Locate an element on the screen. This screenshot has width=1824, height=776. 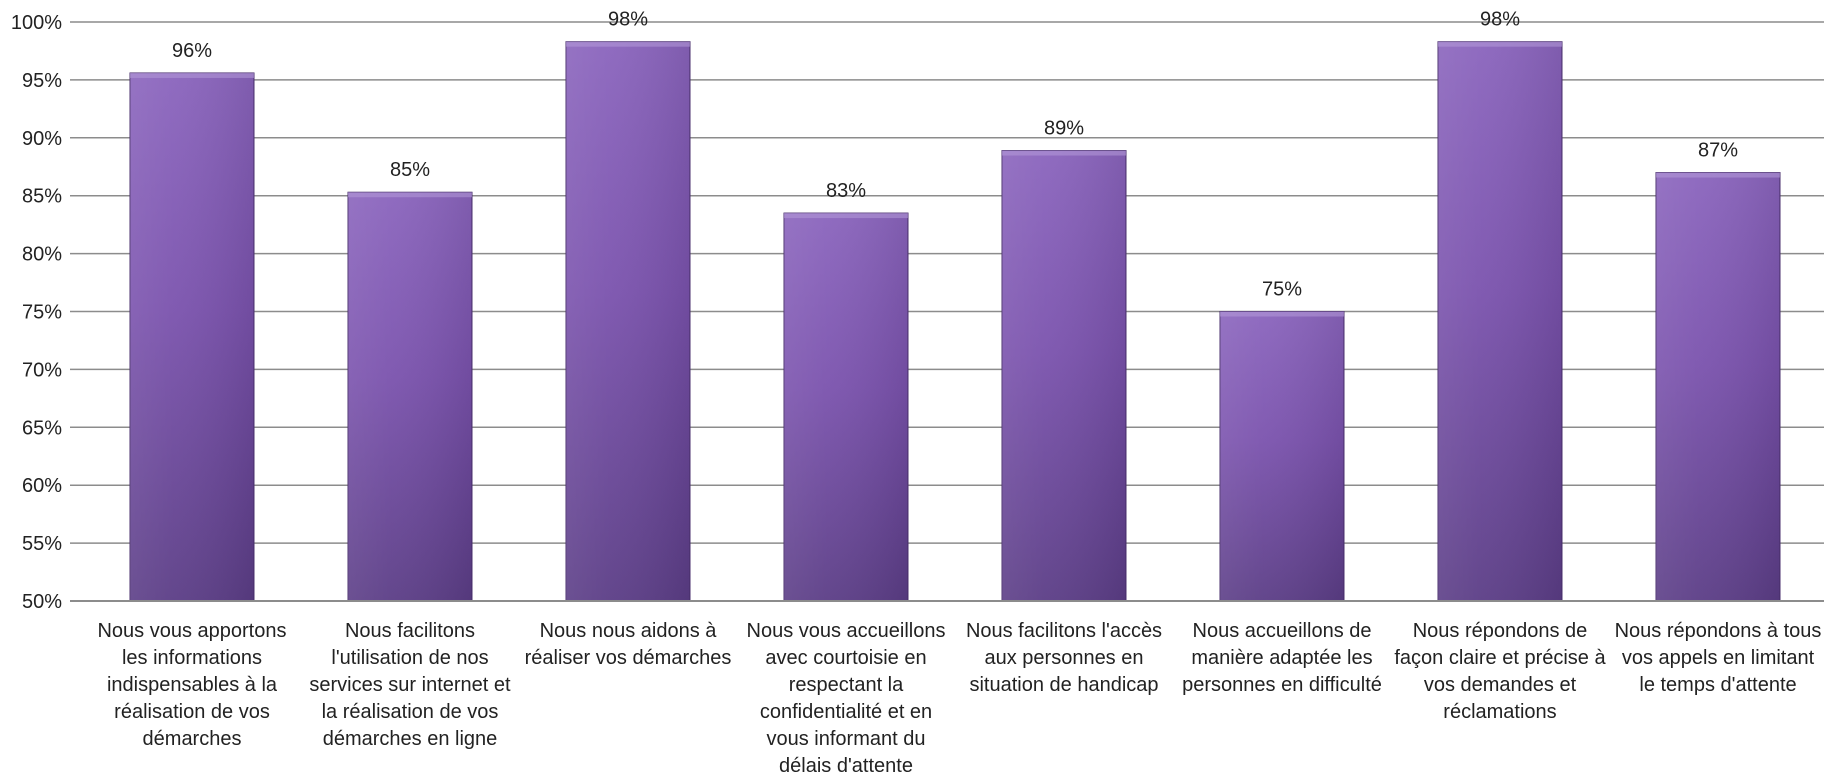
data-label: 87% is located at coordinates (1718, 151).